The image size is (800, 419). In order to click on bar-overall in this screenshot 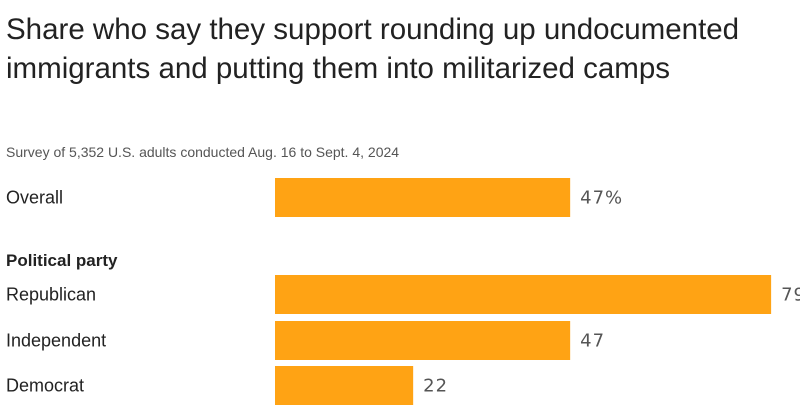, I will do `click(423, 197)`.